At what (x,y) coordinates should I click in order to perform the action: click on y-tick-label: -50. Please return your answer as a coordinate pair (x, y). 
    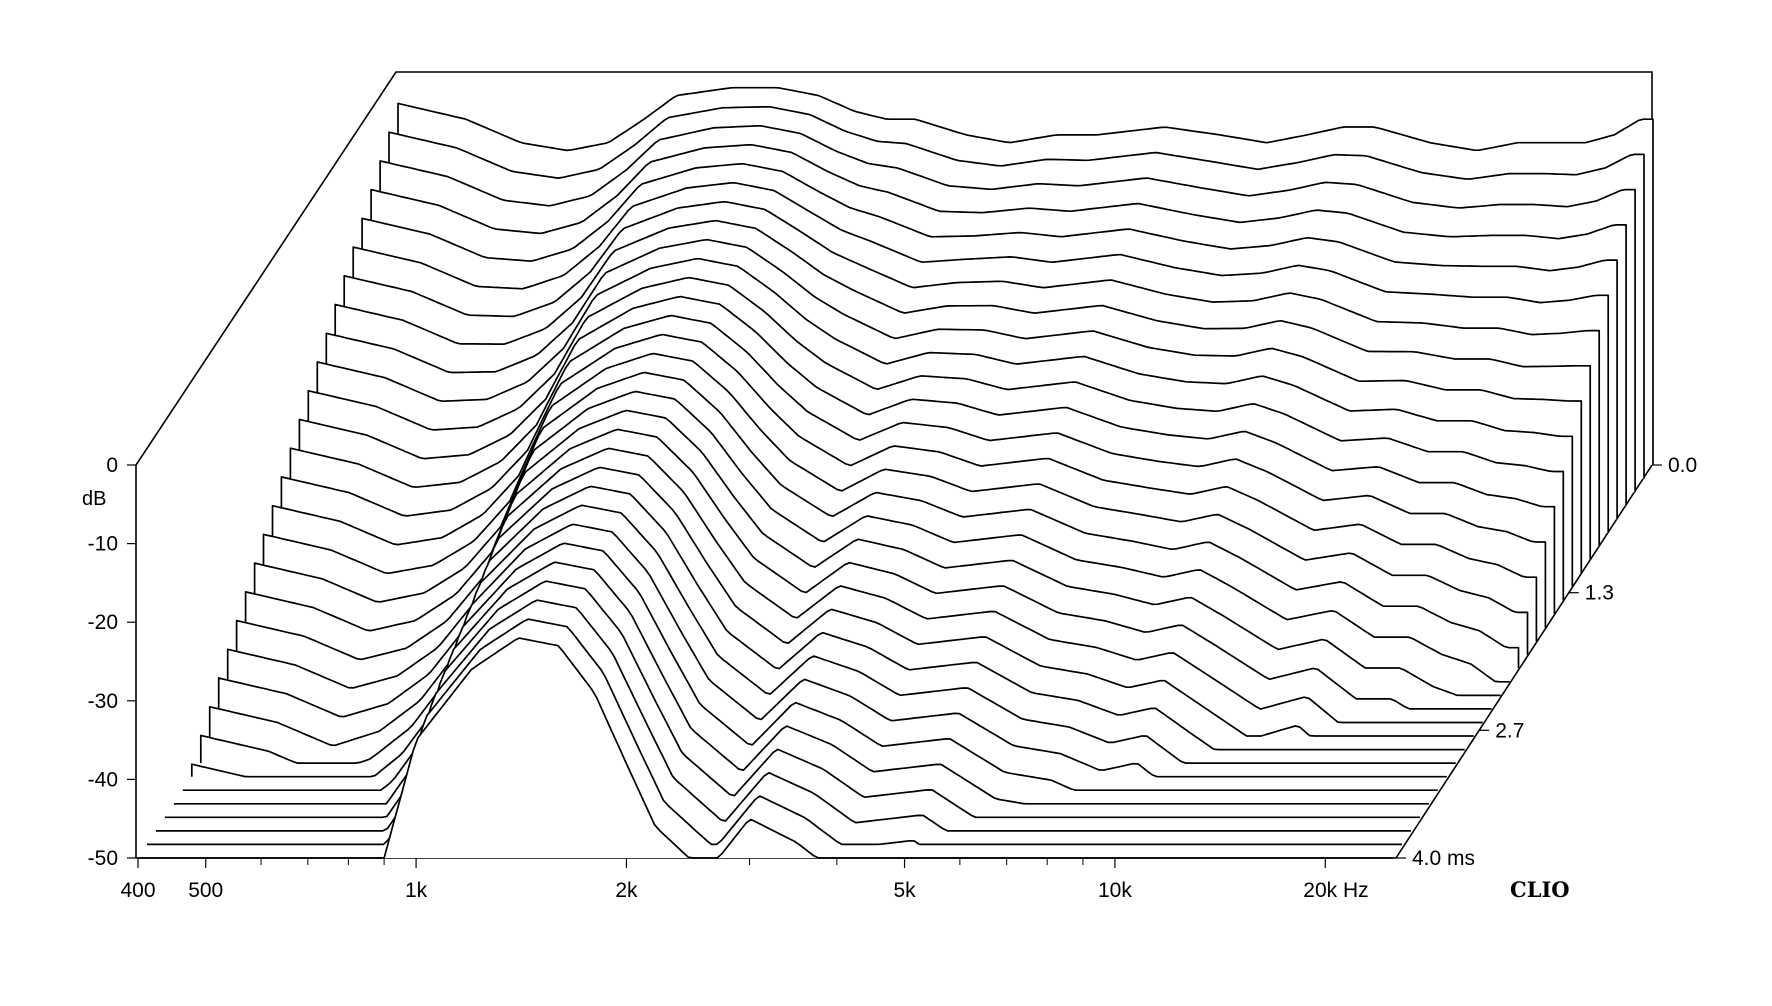
    Looking at the image, I should click on (103, 858).